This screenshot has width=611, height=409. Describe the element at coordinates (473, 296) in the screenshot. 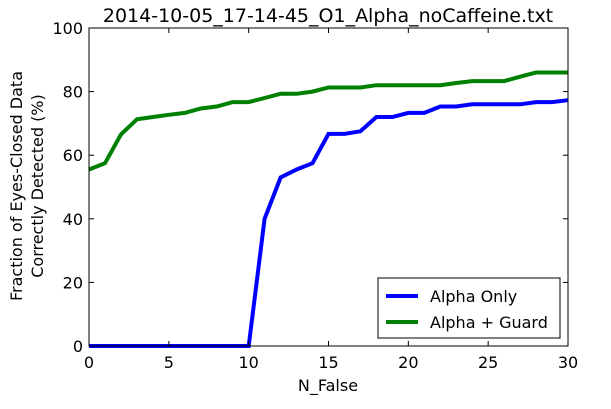

I see `legend-label-alpha-only: Alpha Only` at that location.